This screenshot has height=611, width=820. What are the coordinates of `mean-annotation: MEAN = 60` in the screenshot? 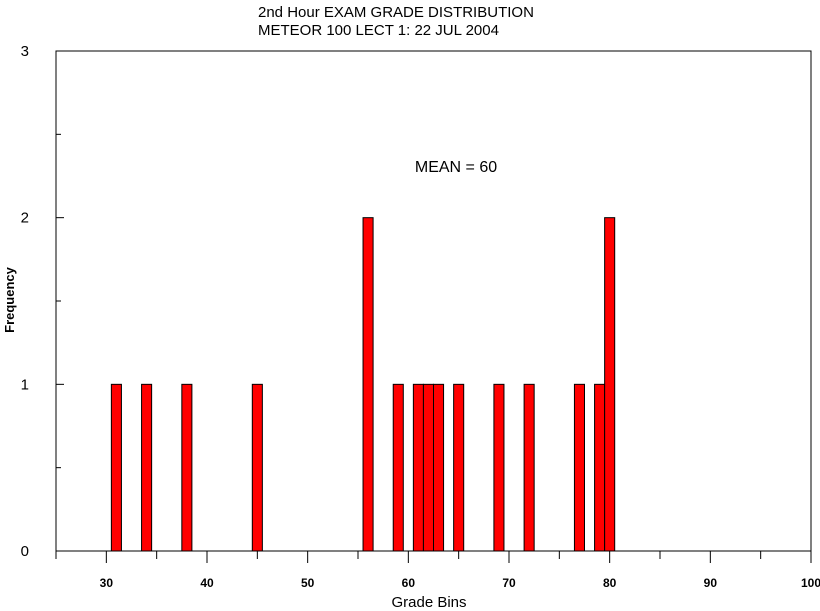 It's located at (456, 167).